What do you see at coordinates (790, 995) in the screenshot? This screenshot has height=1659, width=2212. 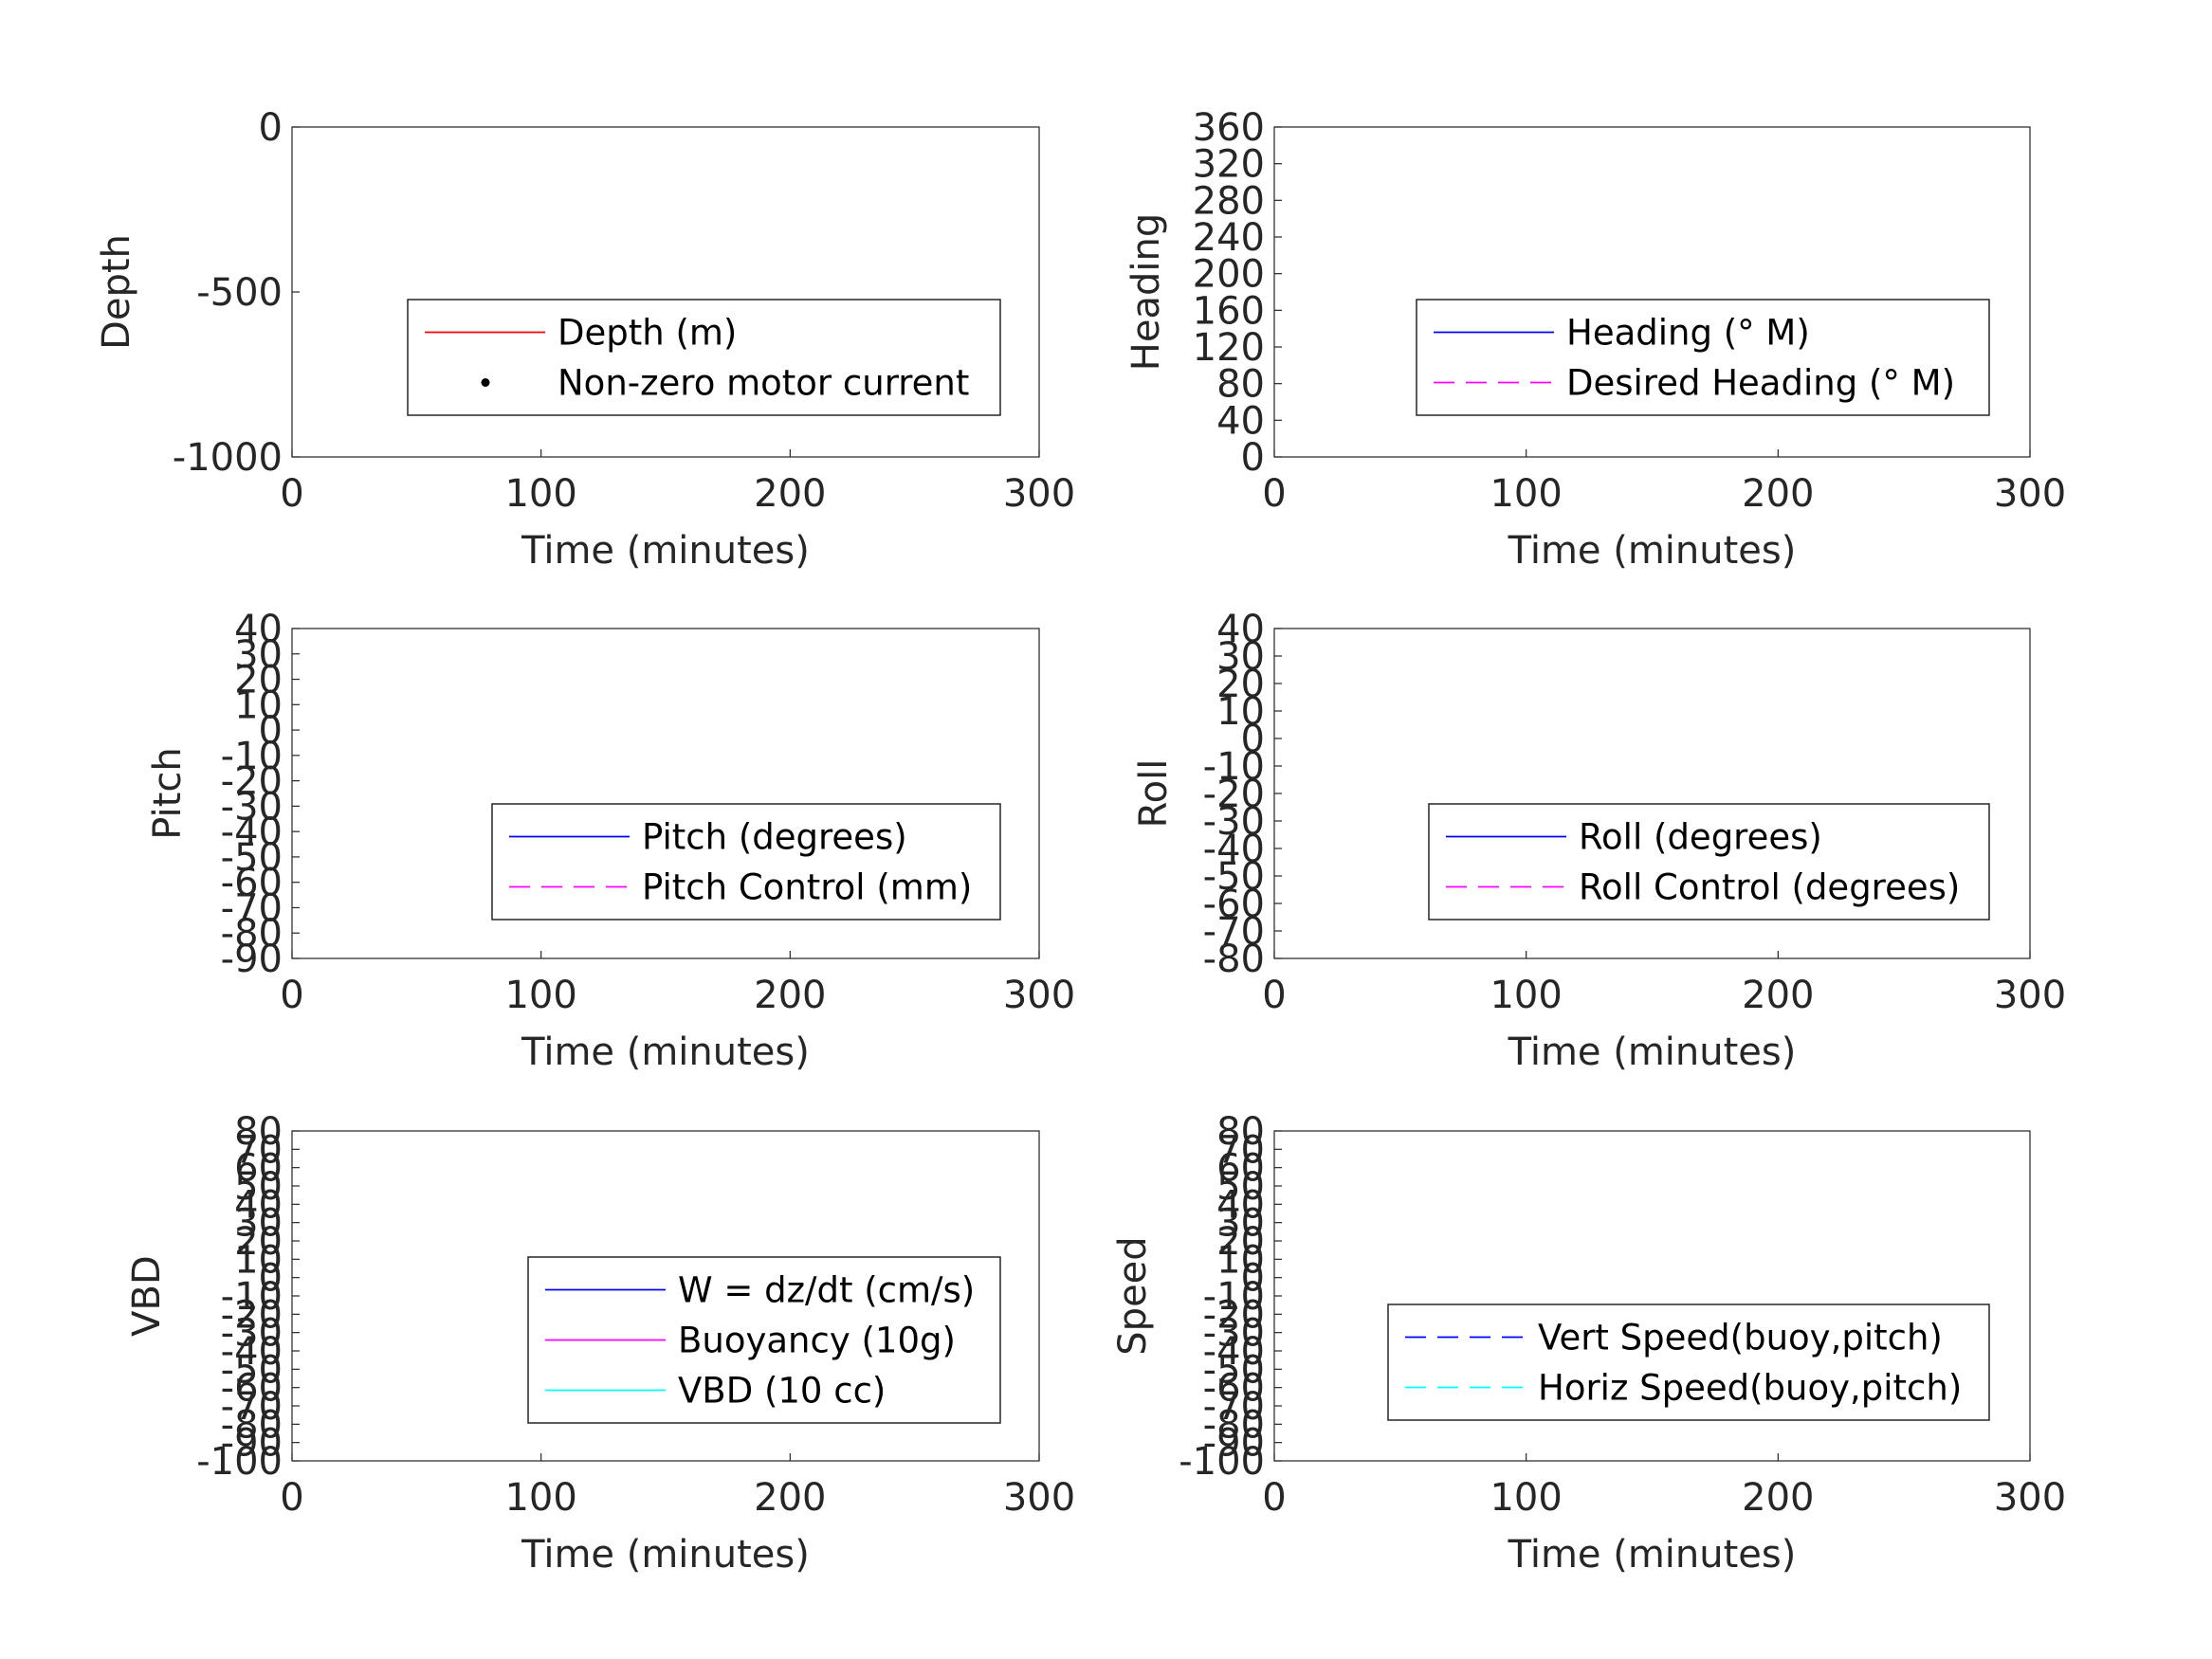 I see `pitch-x-tick-label: 200` at bounding box center [790, 995].